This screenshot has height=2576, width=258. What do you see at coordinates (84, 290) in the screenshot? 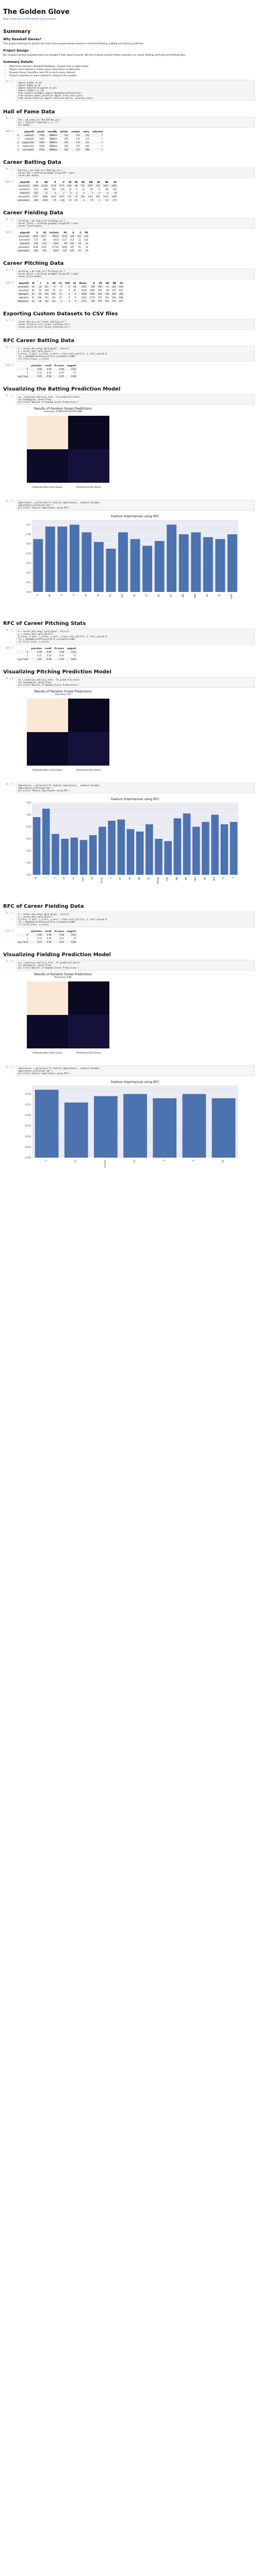
I see `table-cell: 3328` at bounding box center [84, 290].